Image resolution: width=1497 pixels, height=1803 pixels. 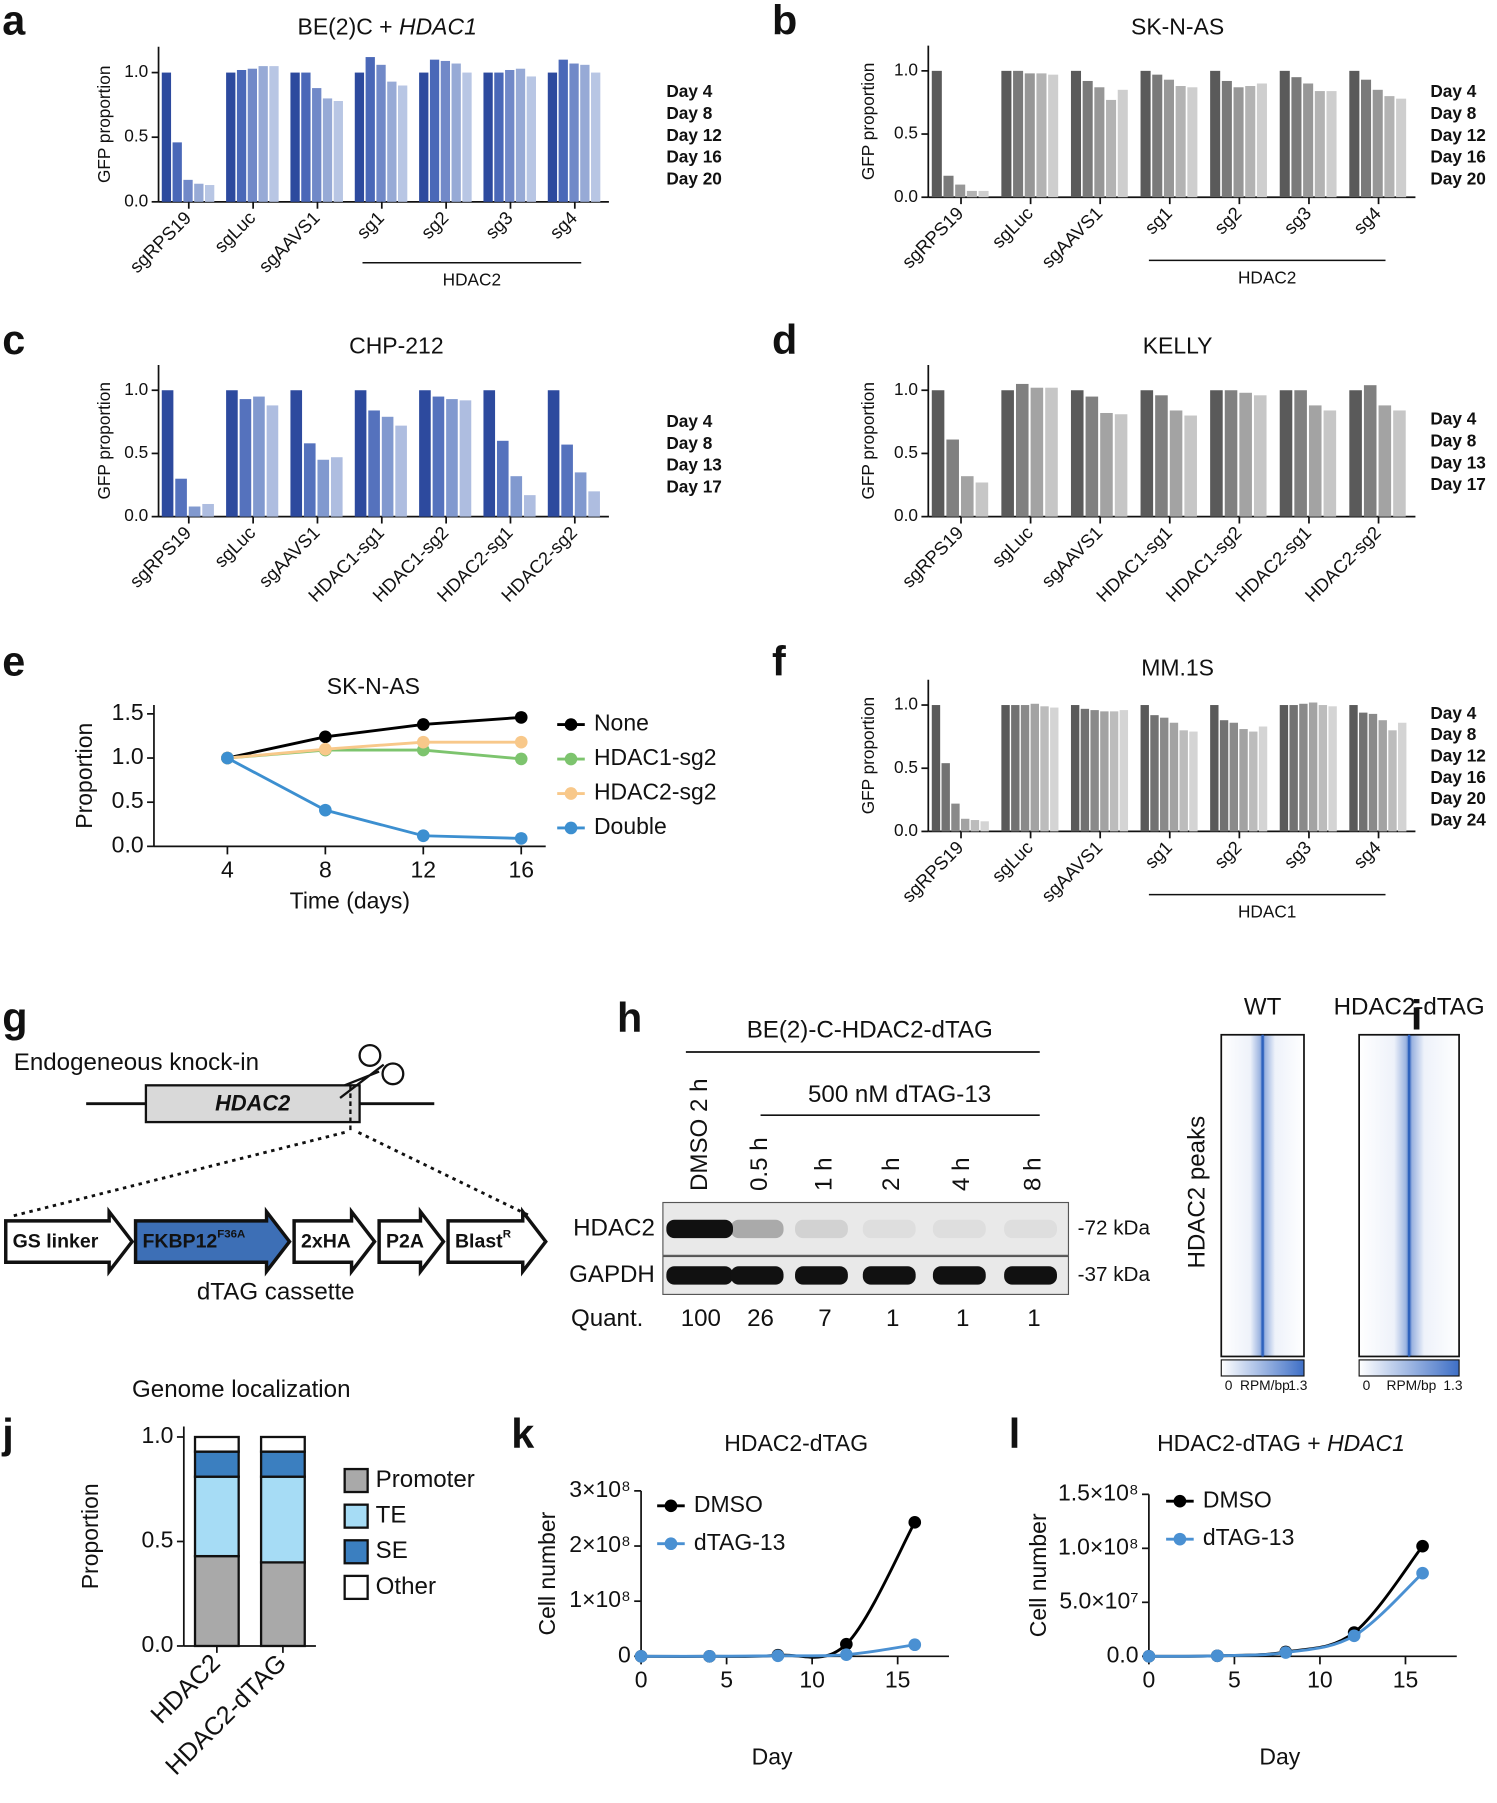 I want to click on x-tick-label: 0, so click(x=641, y=1680).